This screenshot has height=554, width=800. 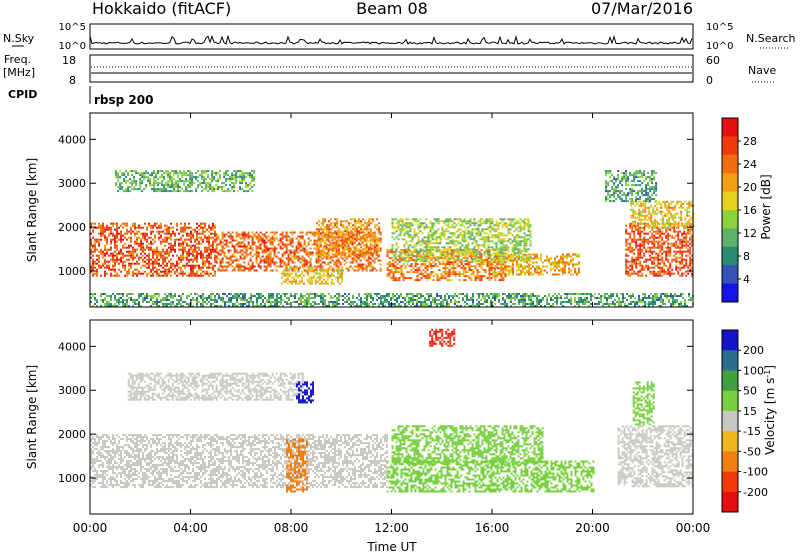 What do you see at coordinates (19, 72) in the screenshot?
I see `freq-label-2: [MHz]` at bounding box center [19, 72].